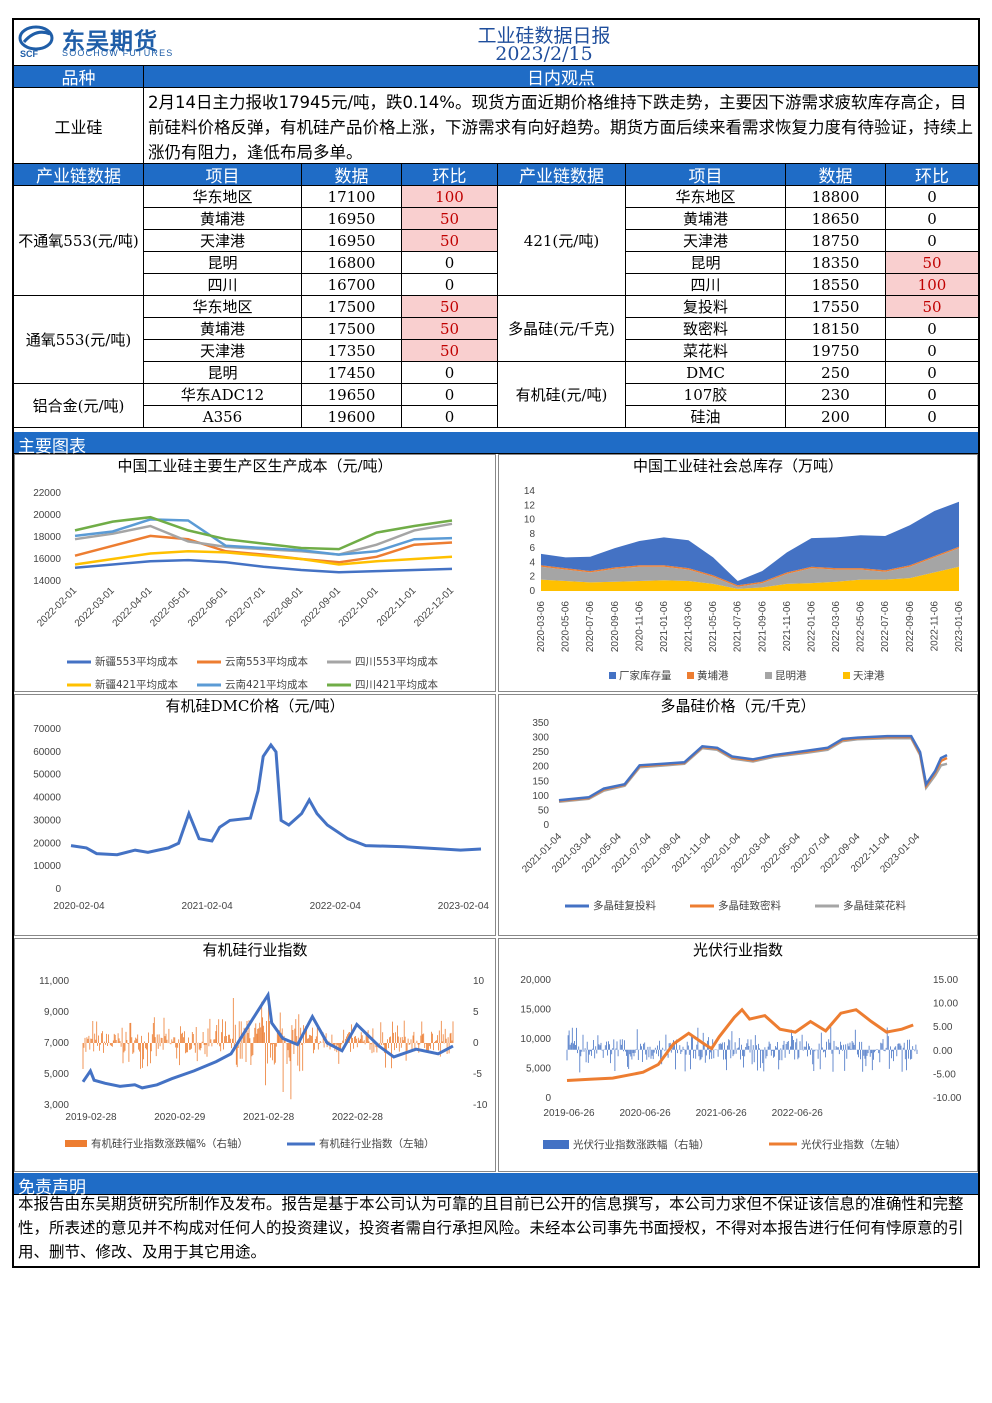  What do you see at coordinates (352, 351) in the screenshot?
I see `chain-value-cell: 17350` at bounding box center [352, 351].